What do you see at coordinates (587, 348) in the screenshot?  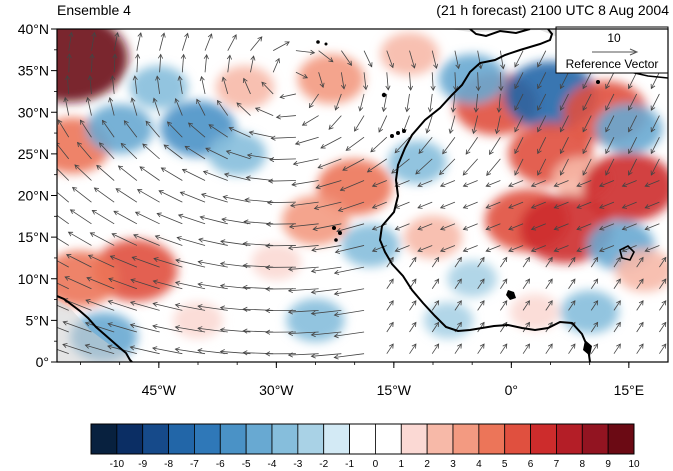 I see `lake-volta` at bounding box center [587, 348].